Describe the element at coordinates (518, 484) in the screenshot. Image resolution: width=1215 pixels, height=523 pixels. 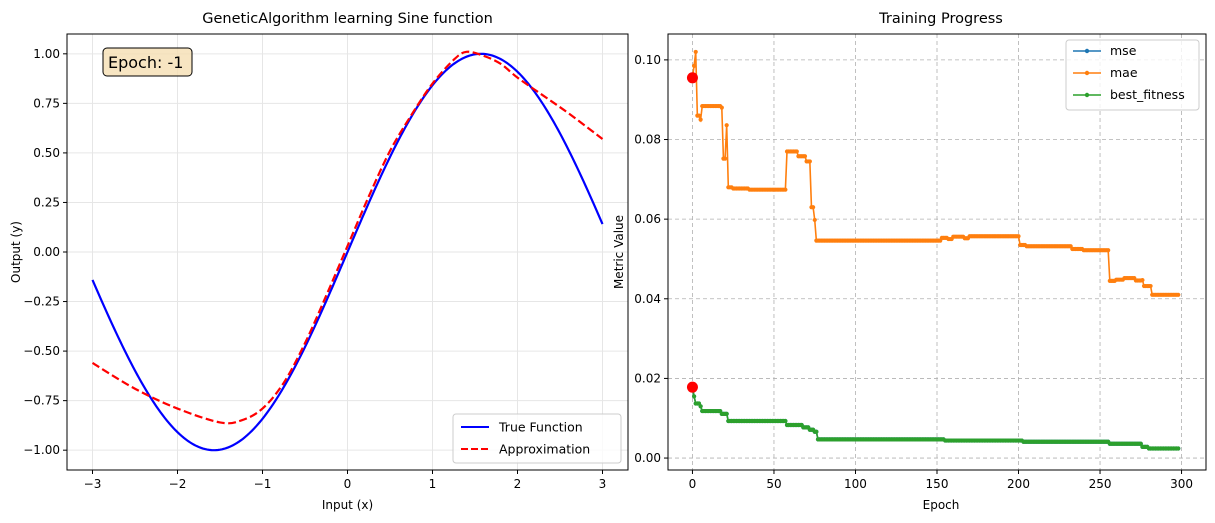
I see `x-tick-label: 2` at that location.